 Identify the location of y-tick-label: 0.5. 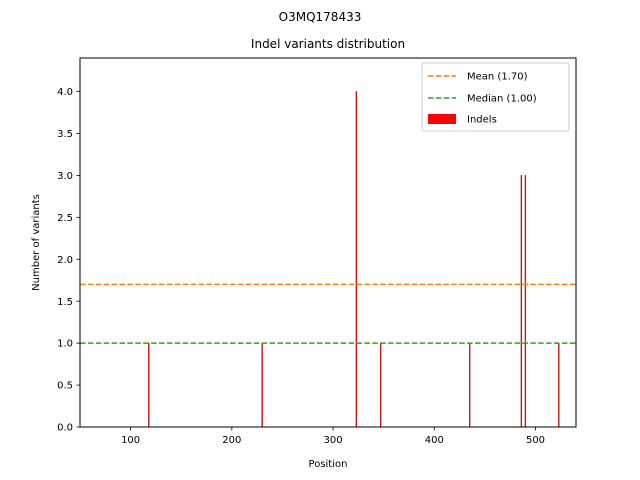
(65, 386).